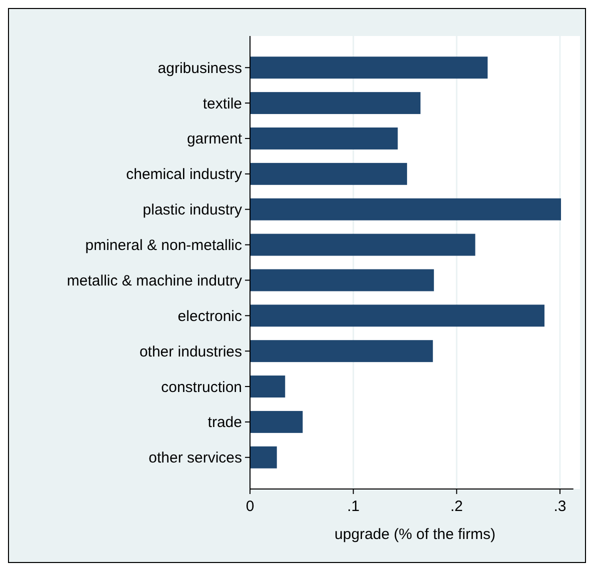 The width and height of the screenshot is (594, 571). What do you see at coordinates (214, 139) in the screenshot?
I see `y-tick-label: garment` at bounding box center [214, 139].